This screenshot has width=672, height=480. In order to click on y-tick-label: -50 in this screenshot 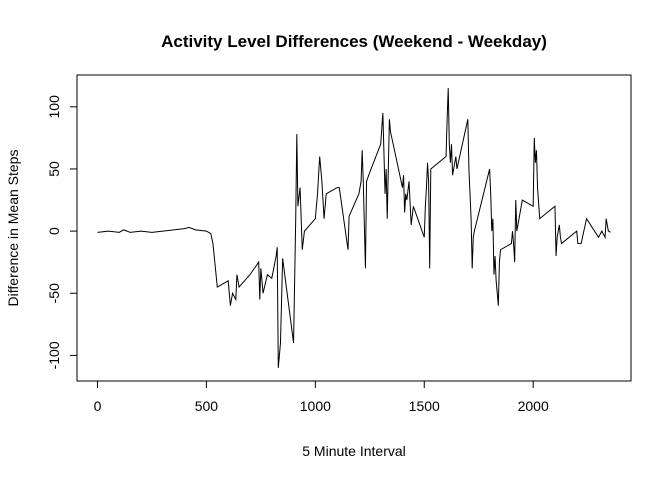, I will do `click(54, 293)`.